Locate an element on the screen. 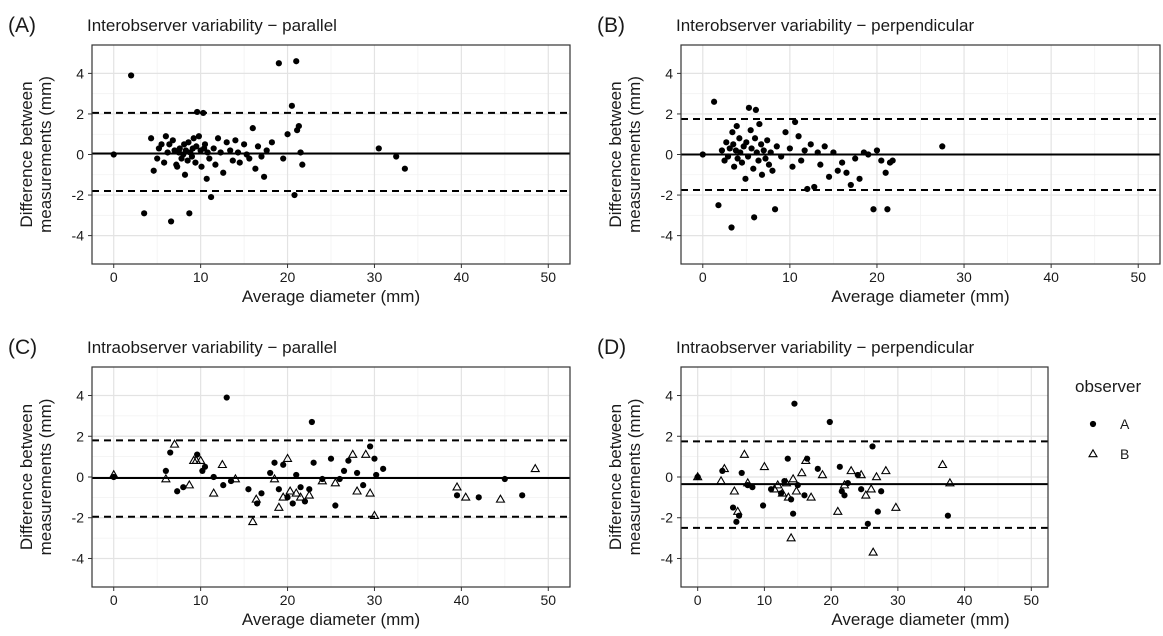 The height and width of the screenshot is (636, 1163). y-tick-label: 4 is located at coordinates (669, 73).